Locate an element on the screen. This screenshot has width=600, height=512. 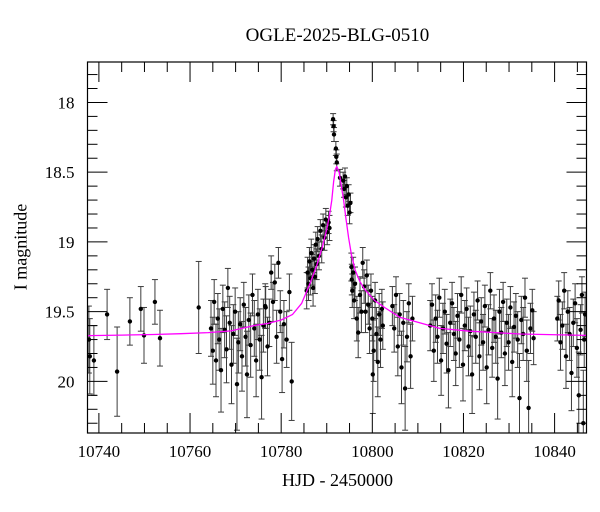
y-tick-label: 19 is located at coordinates (66, 242).